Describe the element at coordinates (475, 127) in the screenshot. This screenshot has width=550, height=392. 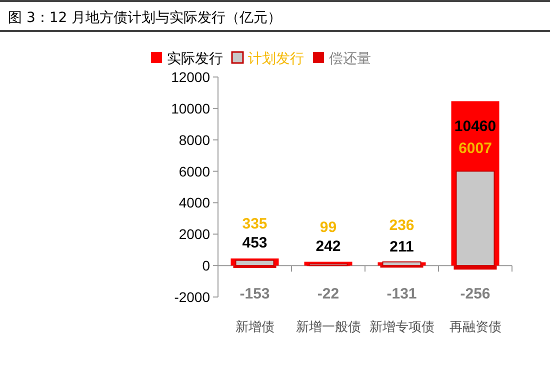
I see `data-label: 10460` at that location.